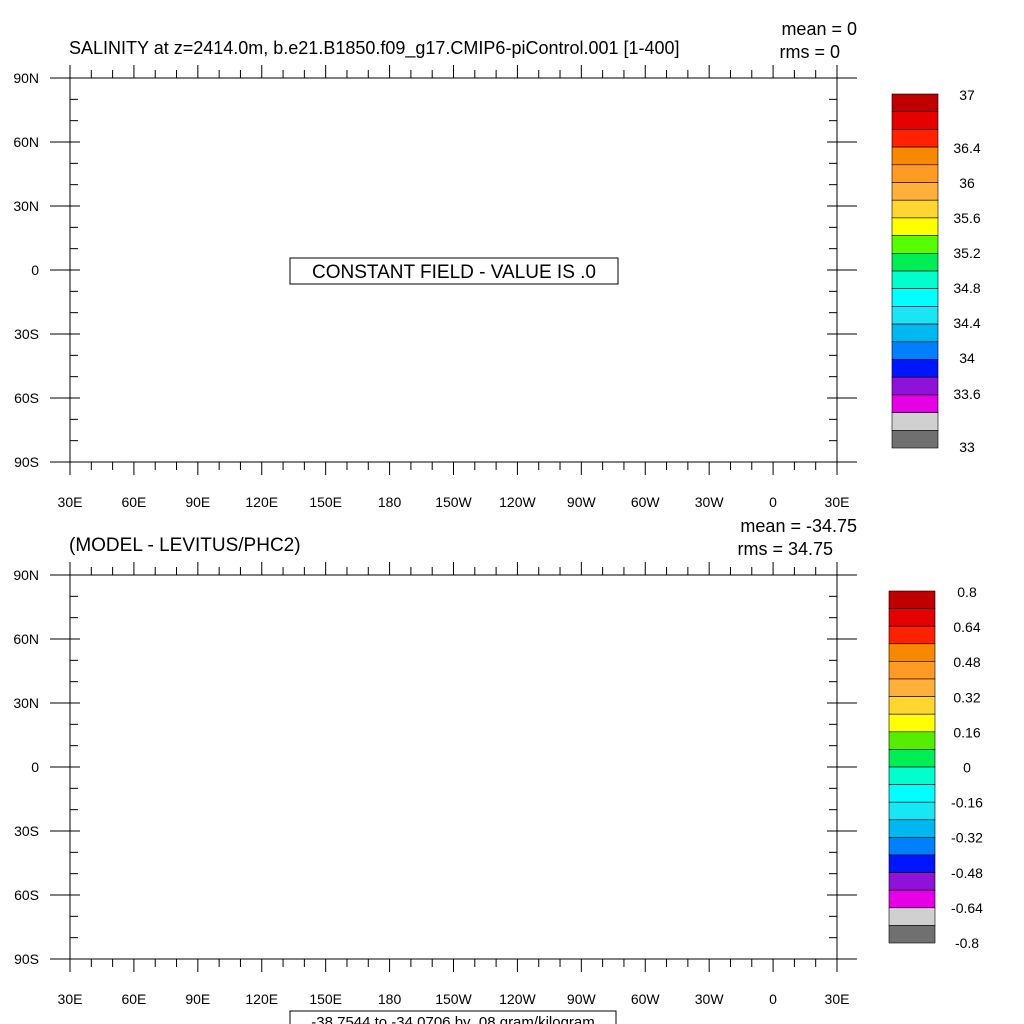 Image resolution: width=1024 pixels, height=1024 pixels. Describe the element at coordinates (785, 549) in the screenshot. I see `rms-stat: rms = 34.75` at that location.